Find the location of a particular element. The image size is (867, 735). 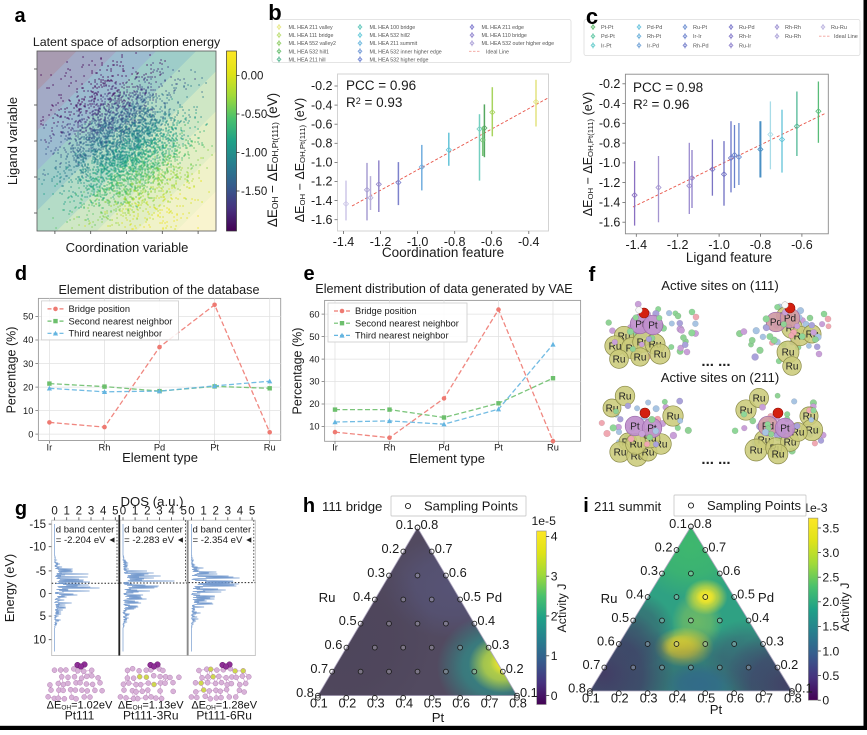

svg-text: = -2.354 eV is located at coordinates (218, 540).